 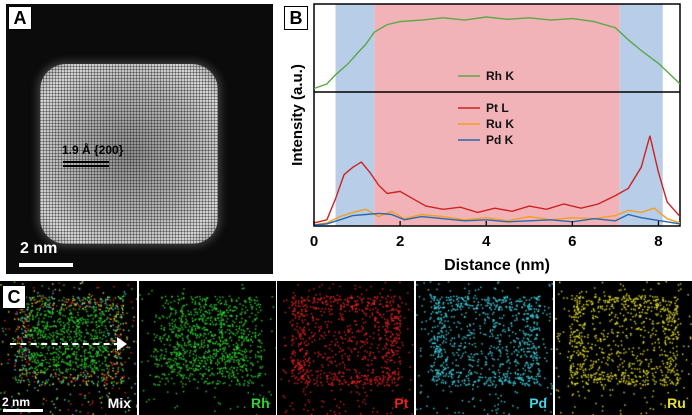 What do you see at coordinates (297, 115) in the screenshot?
I see `y-axis-label: Intensity (a.u.)` at bounding box center [297, 115].